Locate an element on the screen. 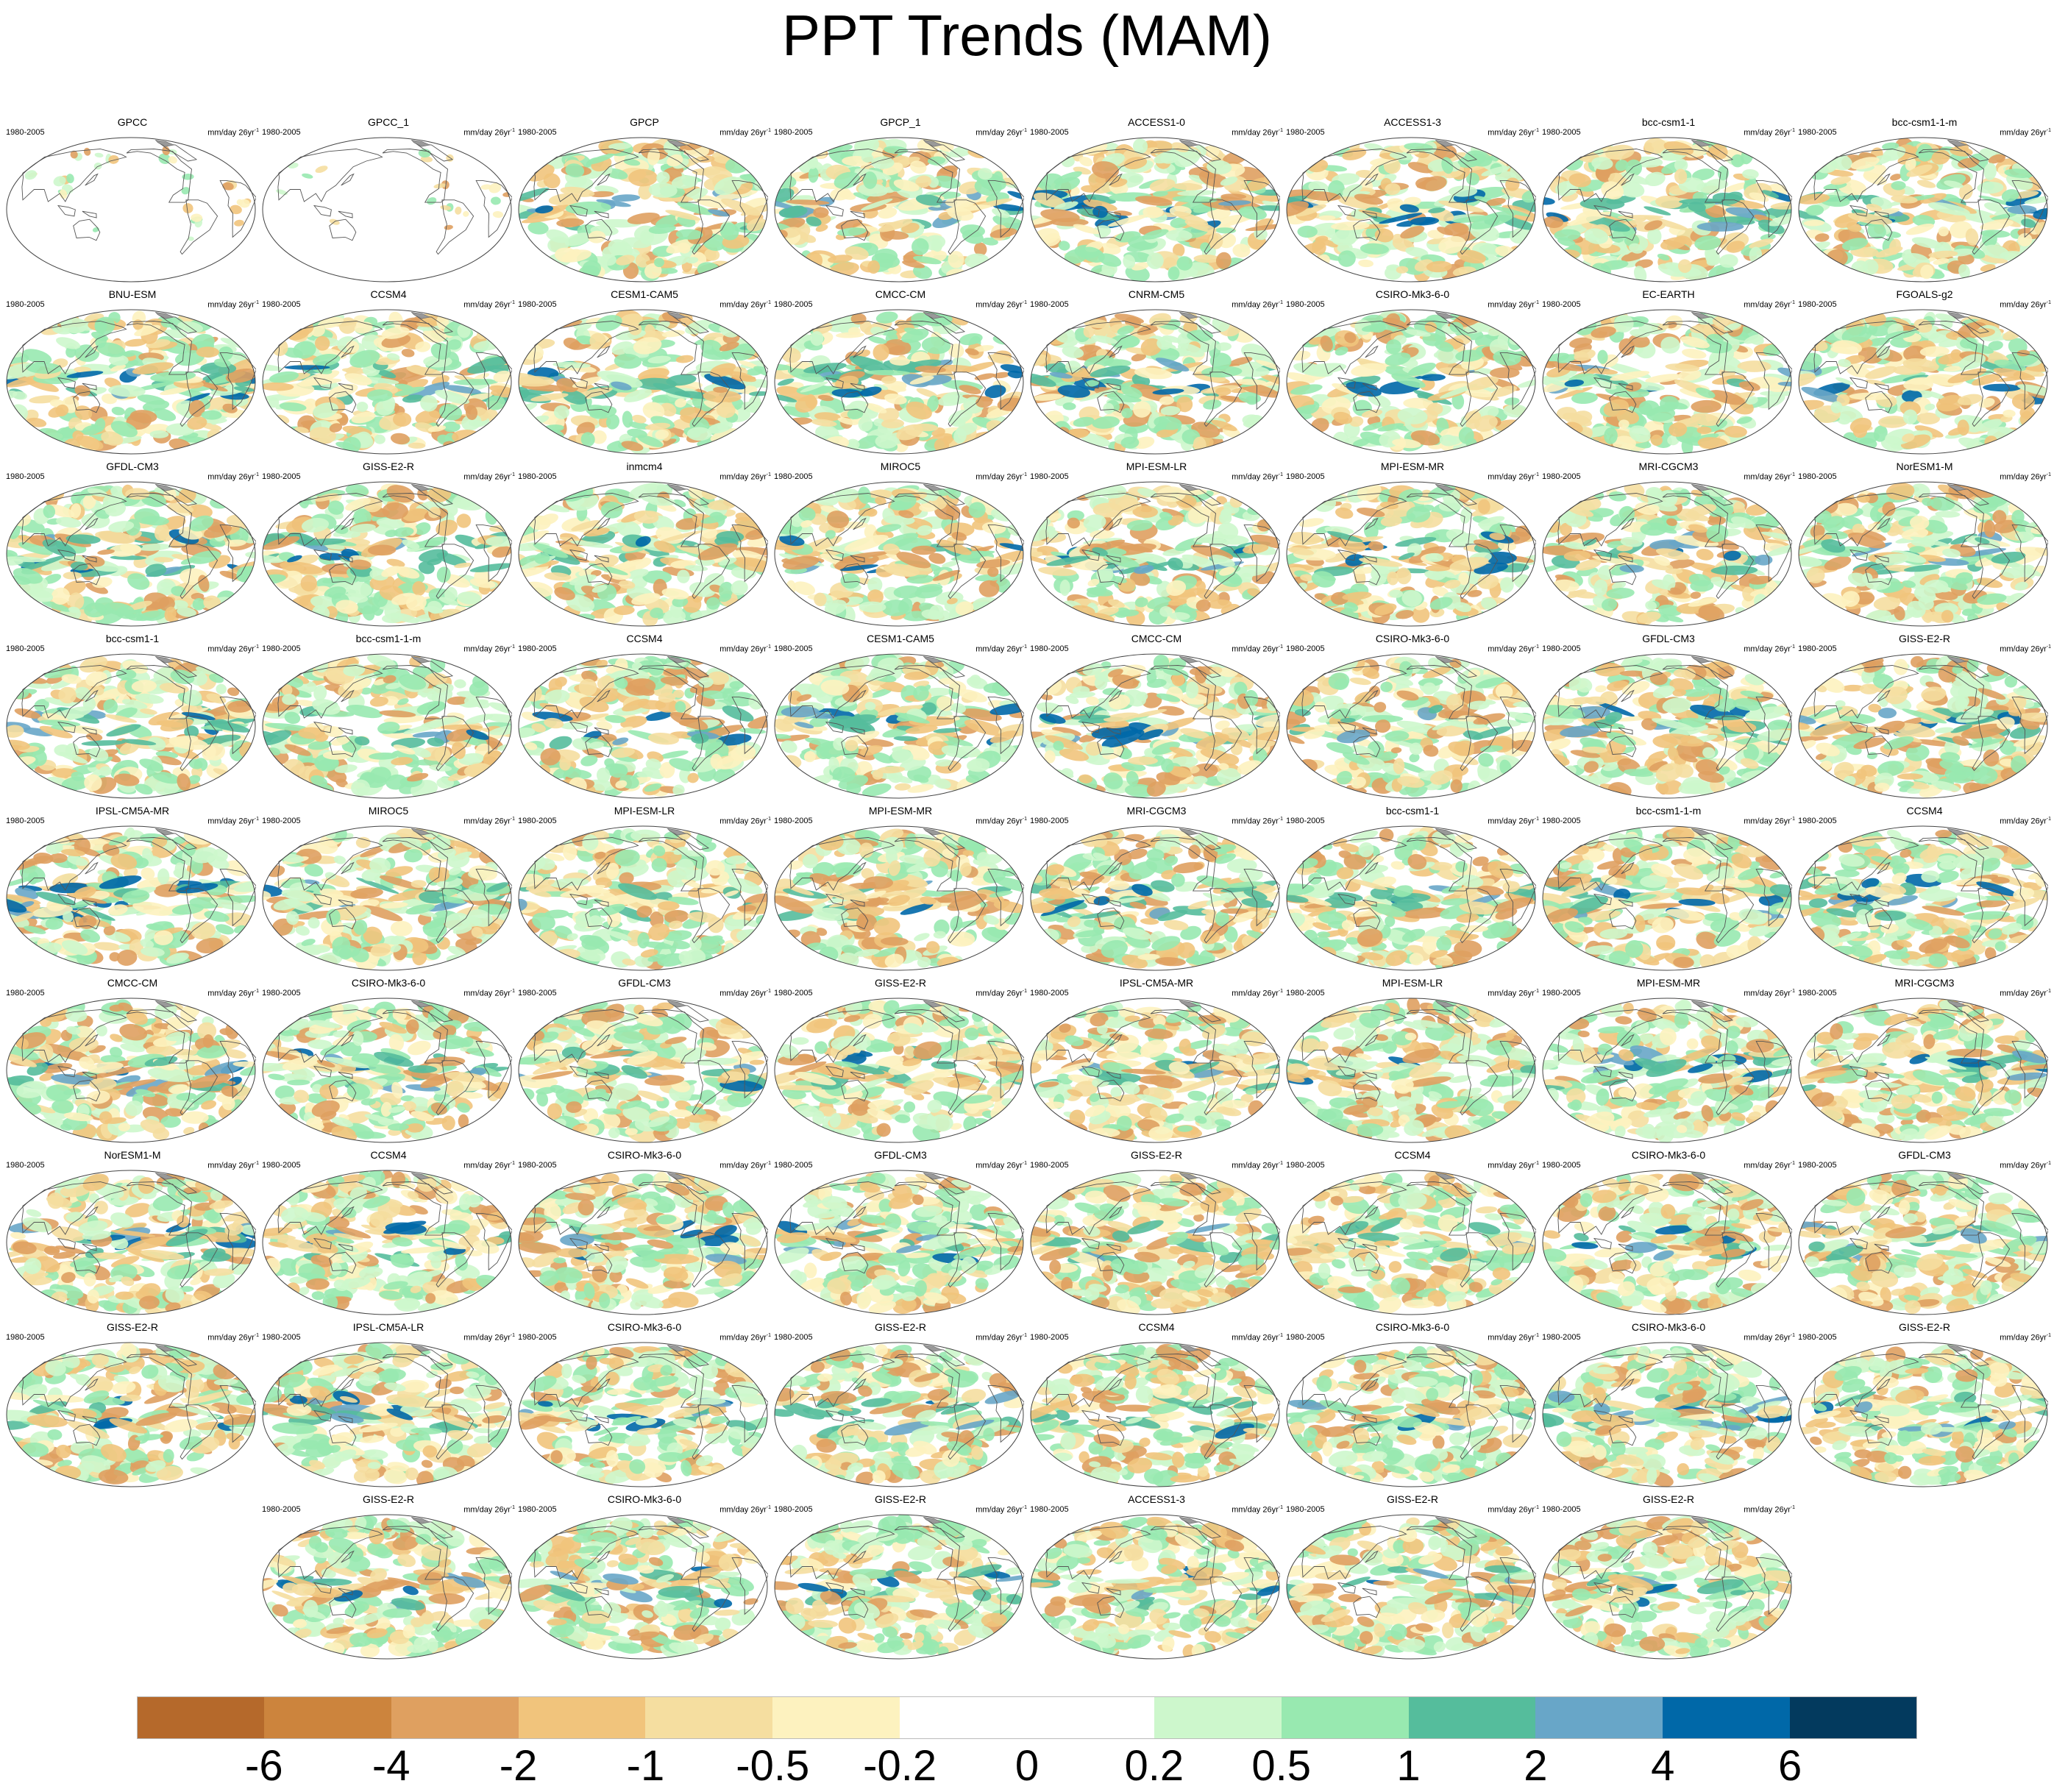  colorbar-tick-label: 0 is located at coordinates (1027, 1766).